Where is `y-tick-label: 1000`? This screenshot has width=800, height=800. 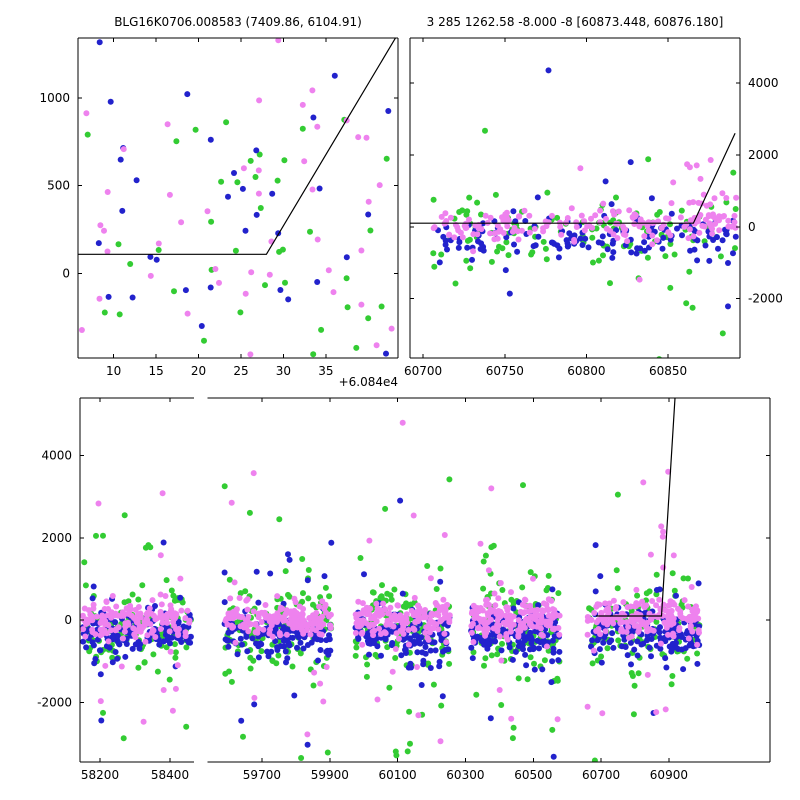
y-tick-label: 1000 is located at coordinates (54, 98).